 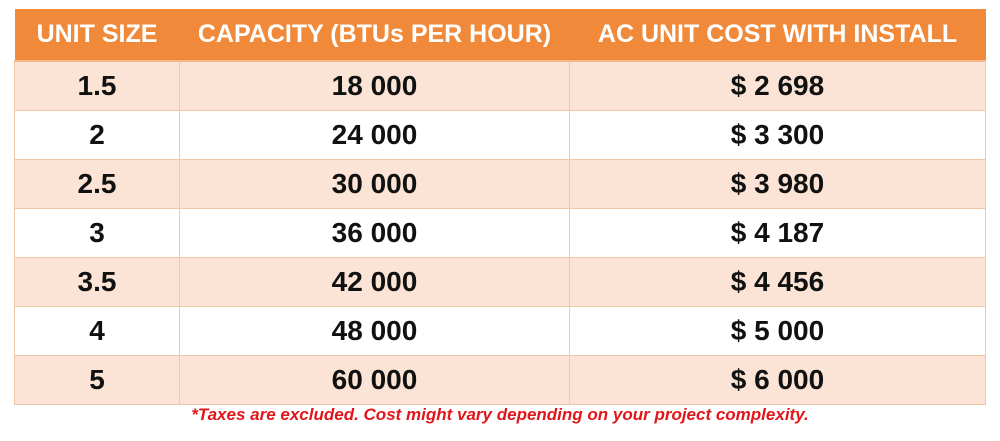 I want to click on cell-unit-size: 4, so click(x=97, y=331).